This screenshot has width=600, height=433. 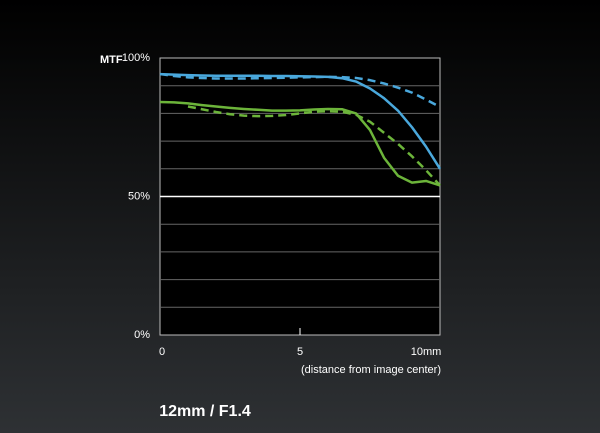 What do you see at coordinates (300, 352) in the screenshot?
I see `x-tick-label: 5` at bounding box center [300, 352].